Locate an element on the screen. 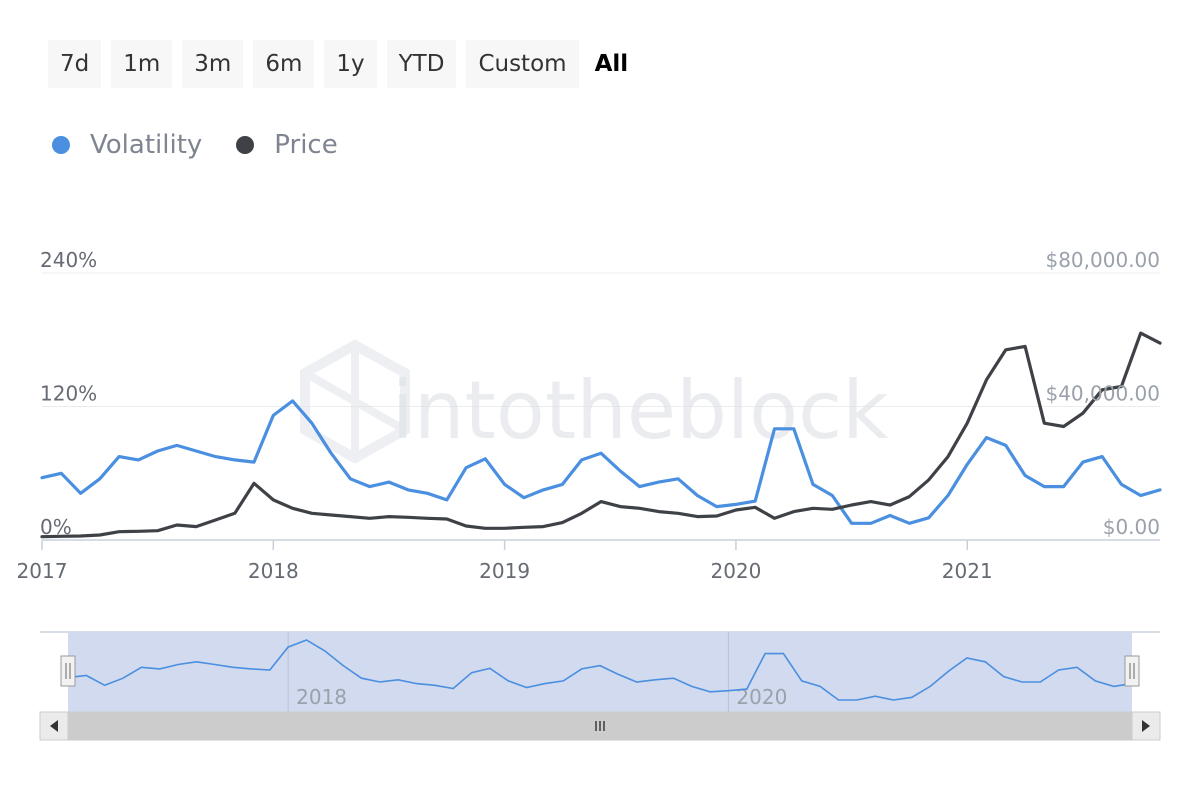 The width and height of the screenshot is (1200, 800). legend-item-price: Price is located at coordinates (287, 145).